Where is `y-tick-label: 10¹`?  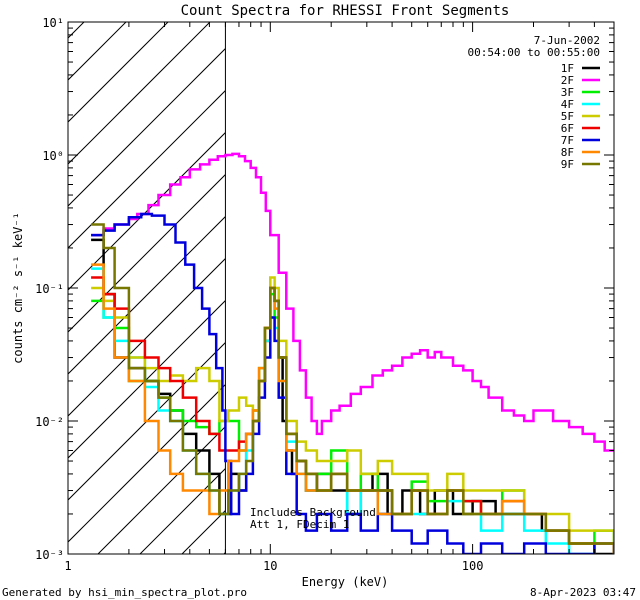 y-tick-label: 10¹ is located at coordinates (53, 23).